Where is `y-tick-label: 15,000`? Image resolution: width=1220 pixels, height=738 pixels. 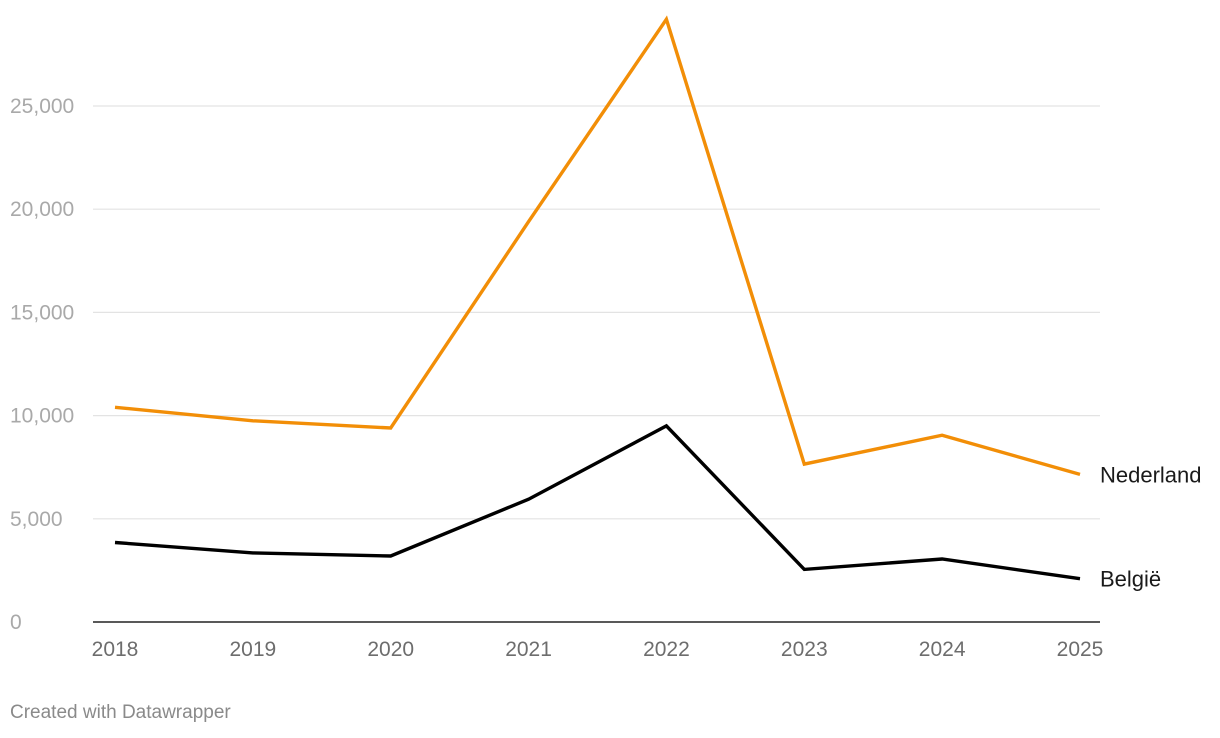
y-tick-label: 15,000 is located at coordinates (42, 312).